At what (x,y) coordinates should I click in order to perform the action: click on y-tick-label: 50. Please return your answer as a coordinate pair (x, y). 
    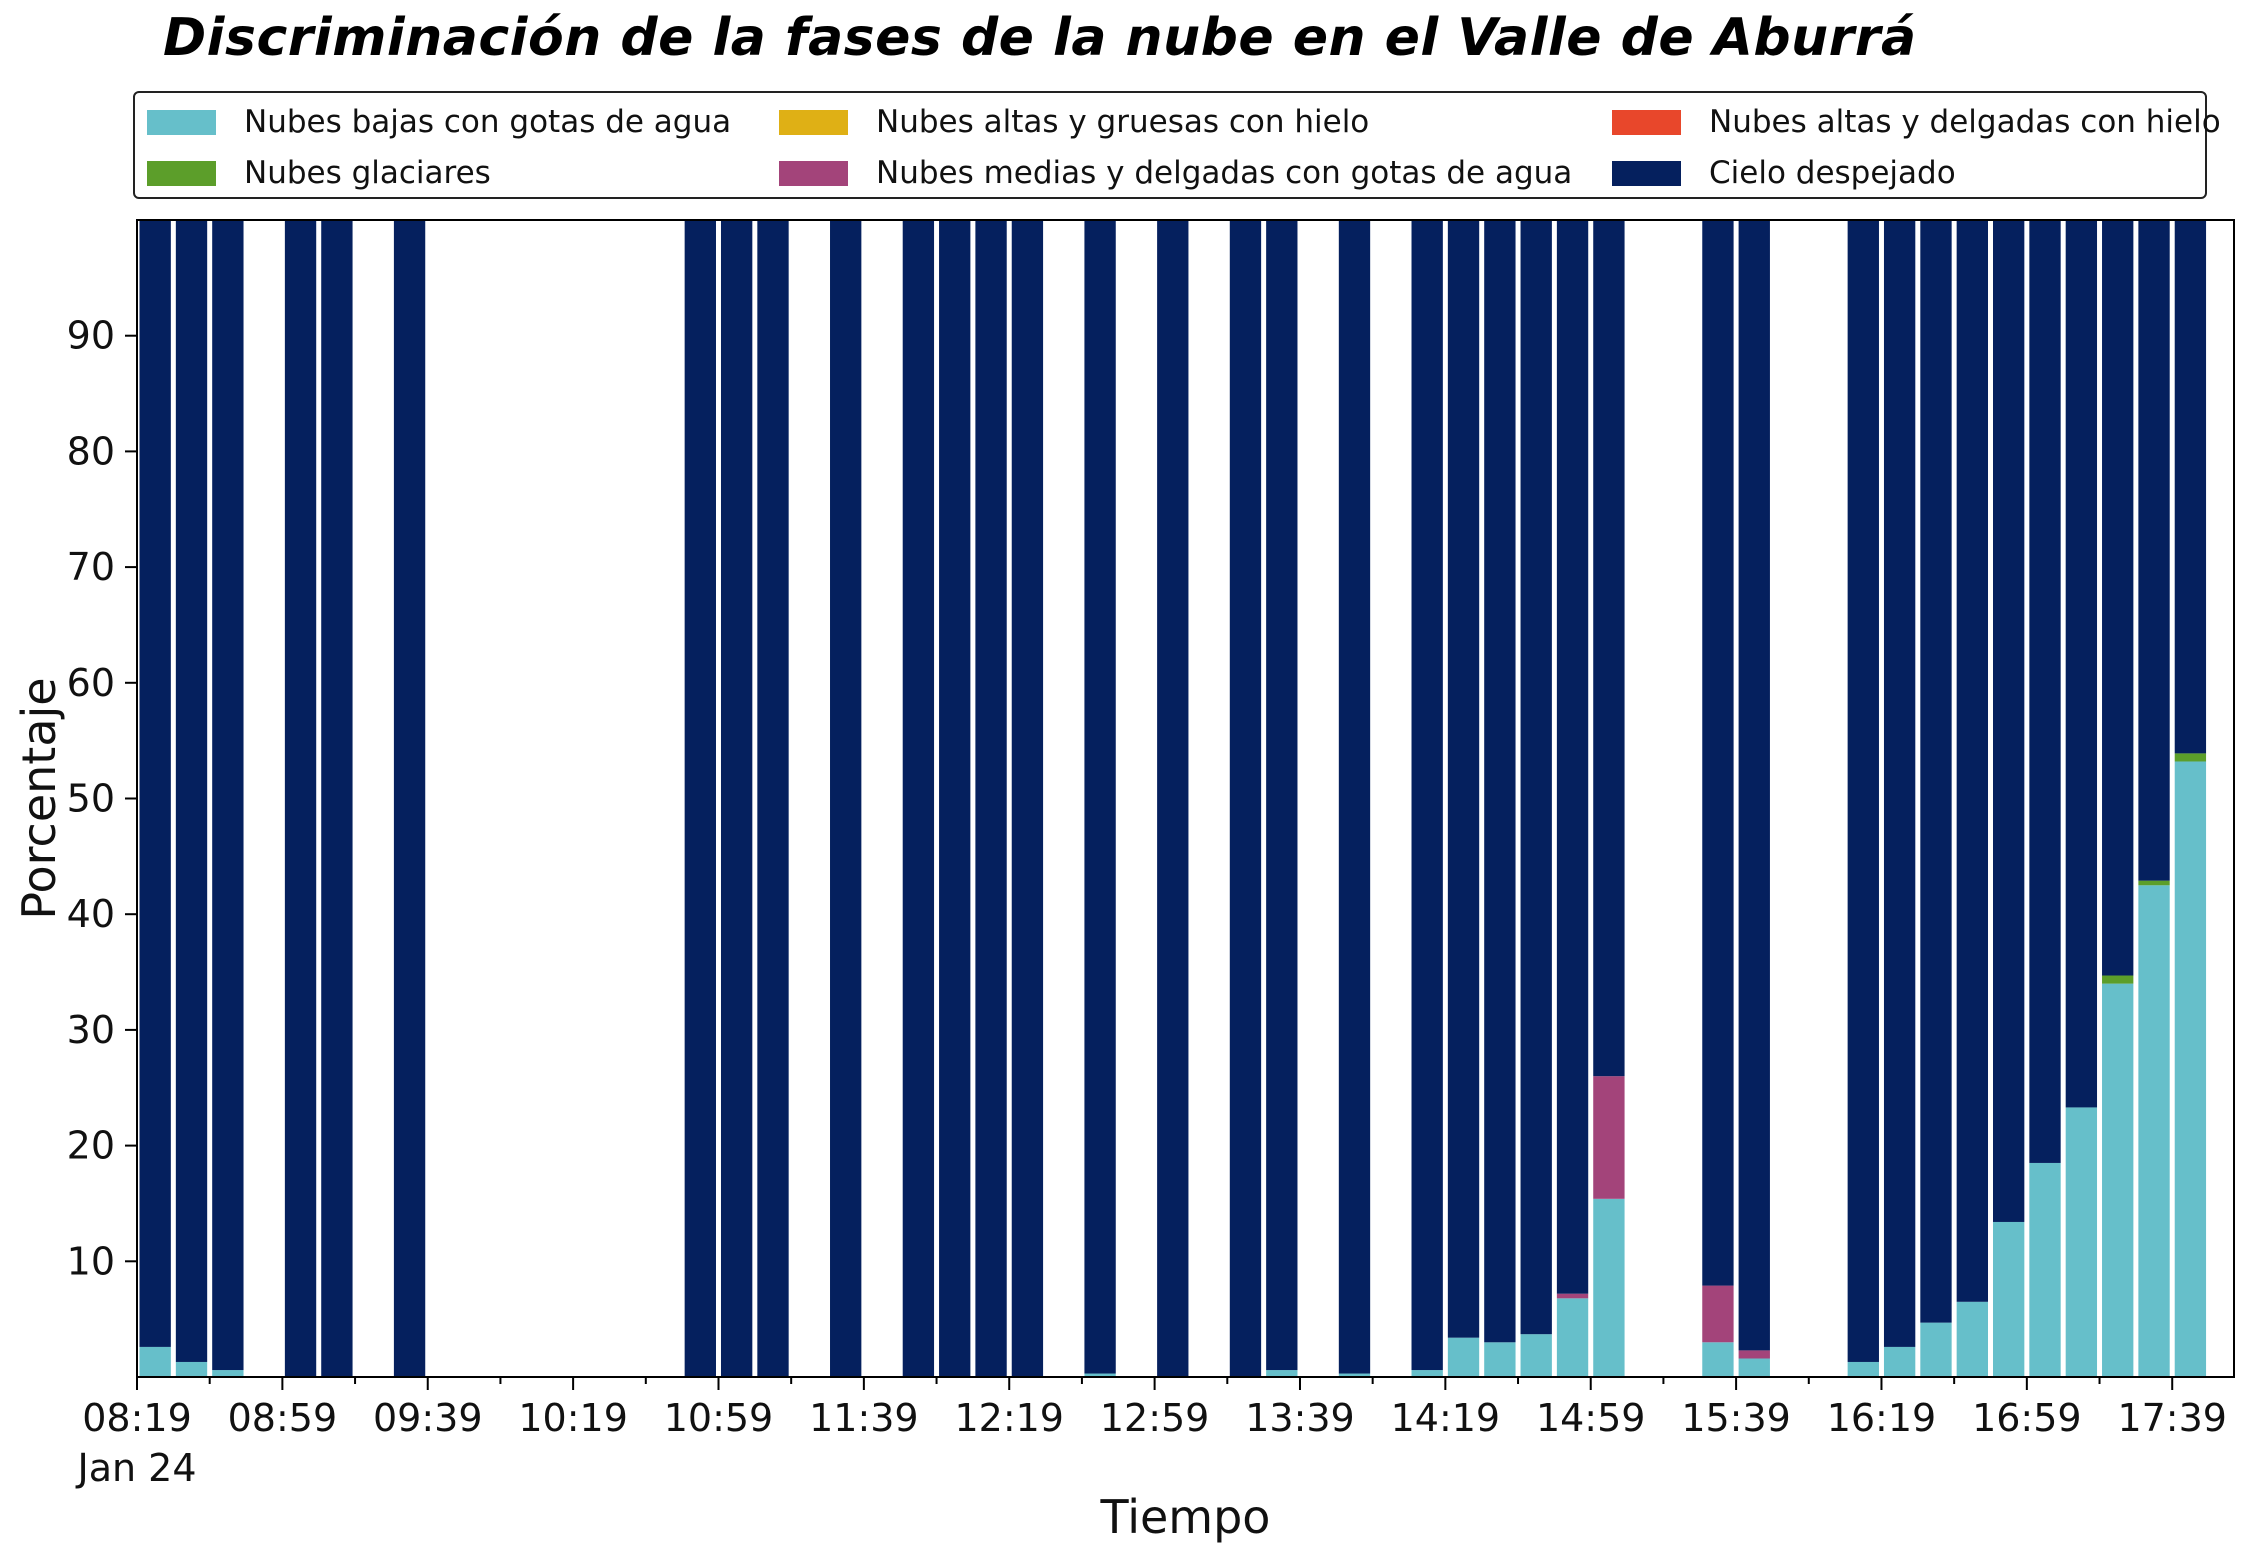
    Looking at the image, I should click on (91, 799).